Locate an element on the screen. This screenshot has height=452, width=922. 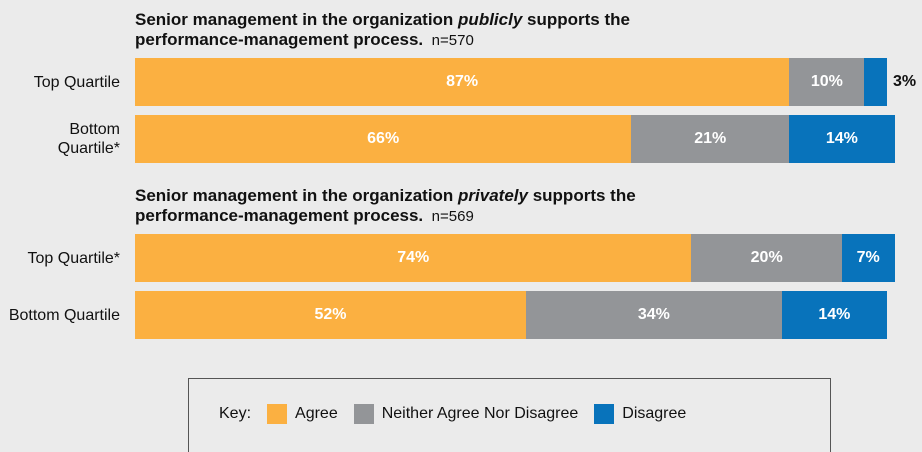
value-label: 87% is located at coordinates (462, 81).